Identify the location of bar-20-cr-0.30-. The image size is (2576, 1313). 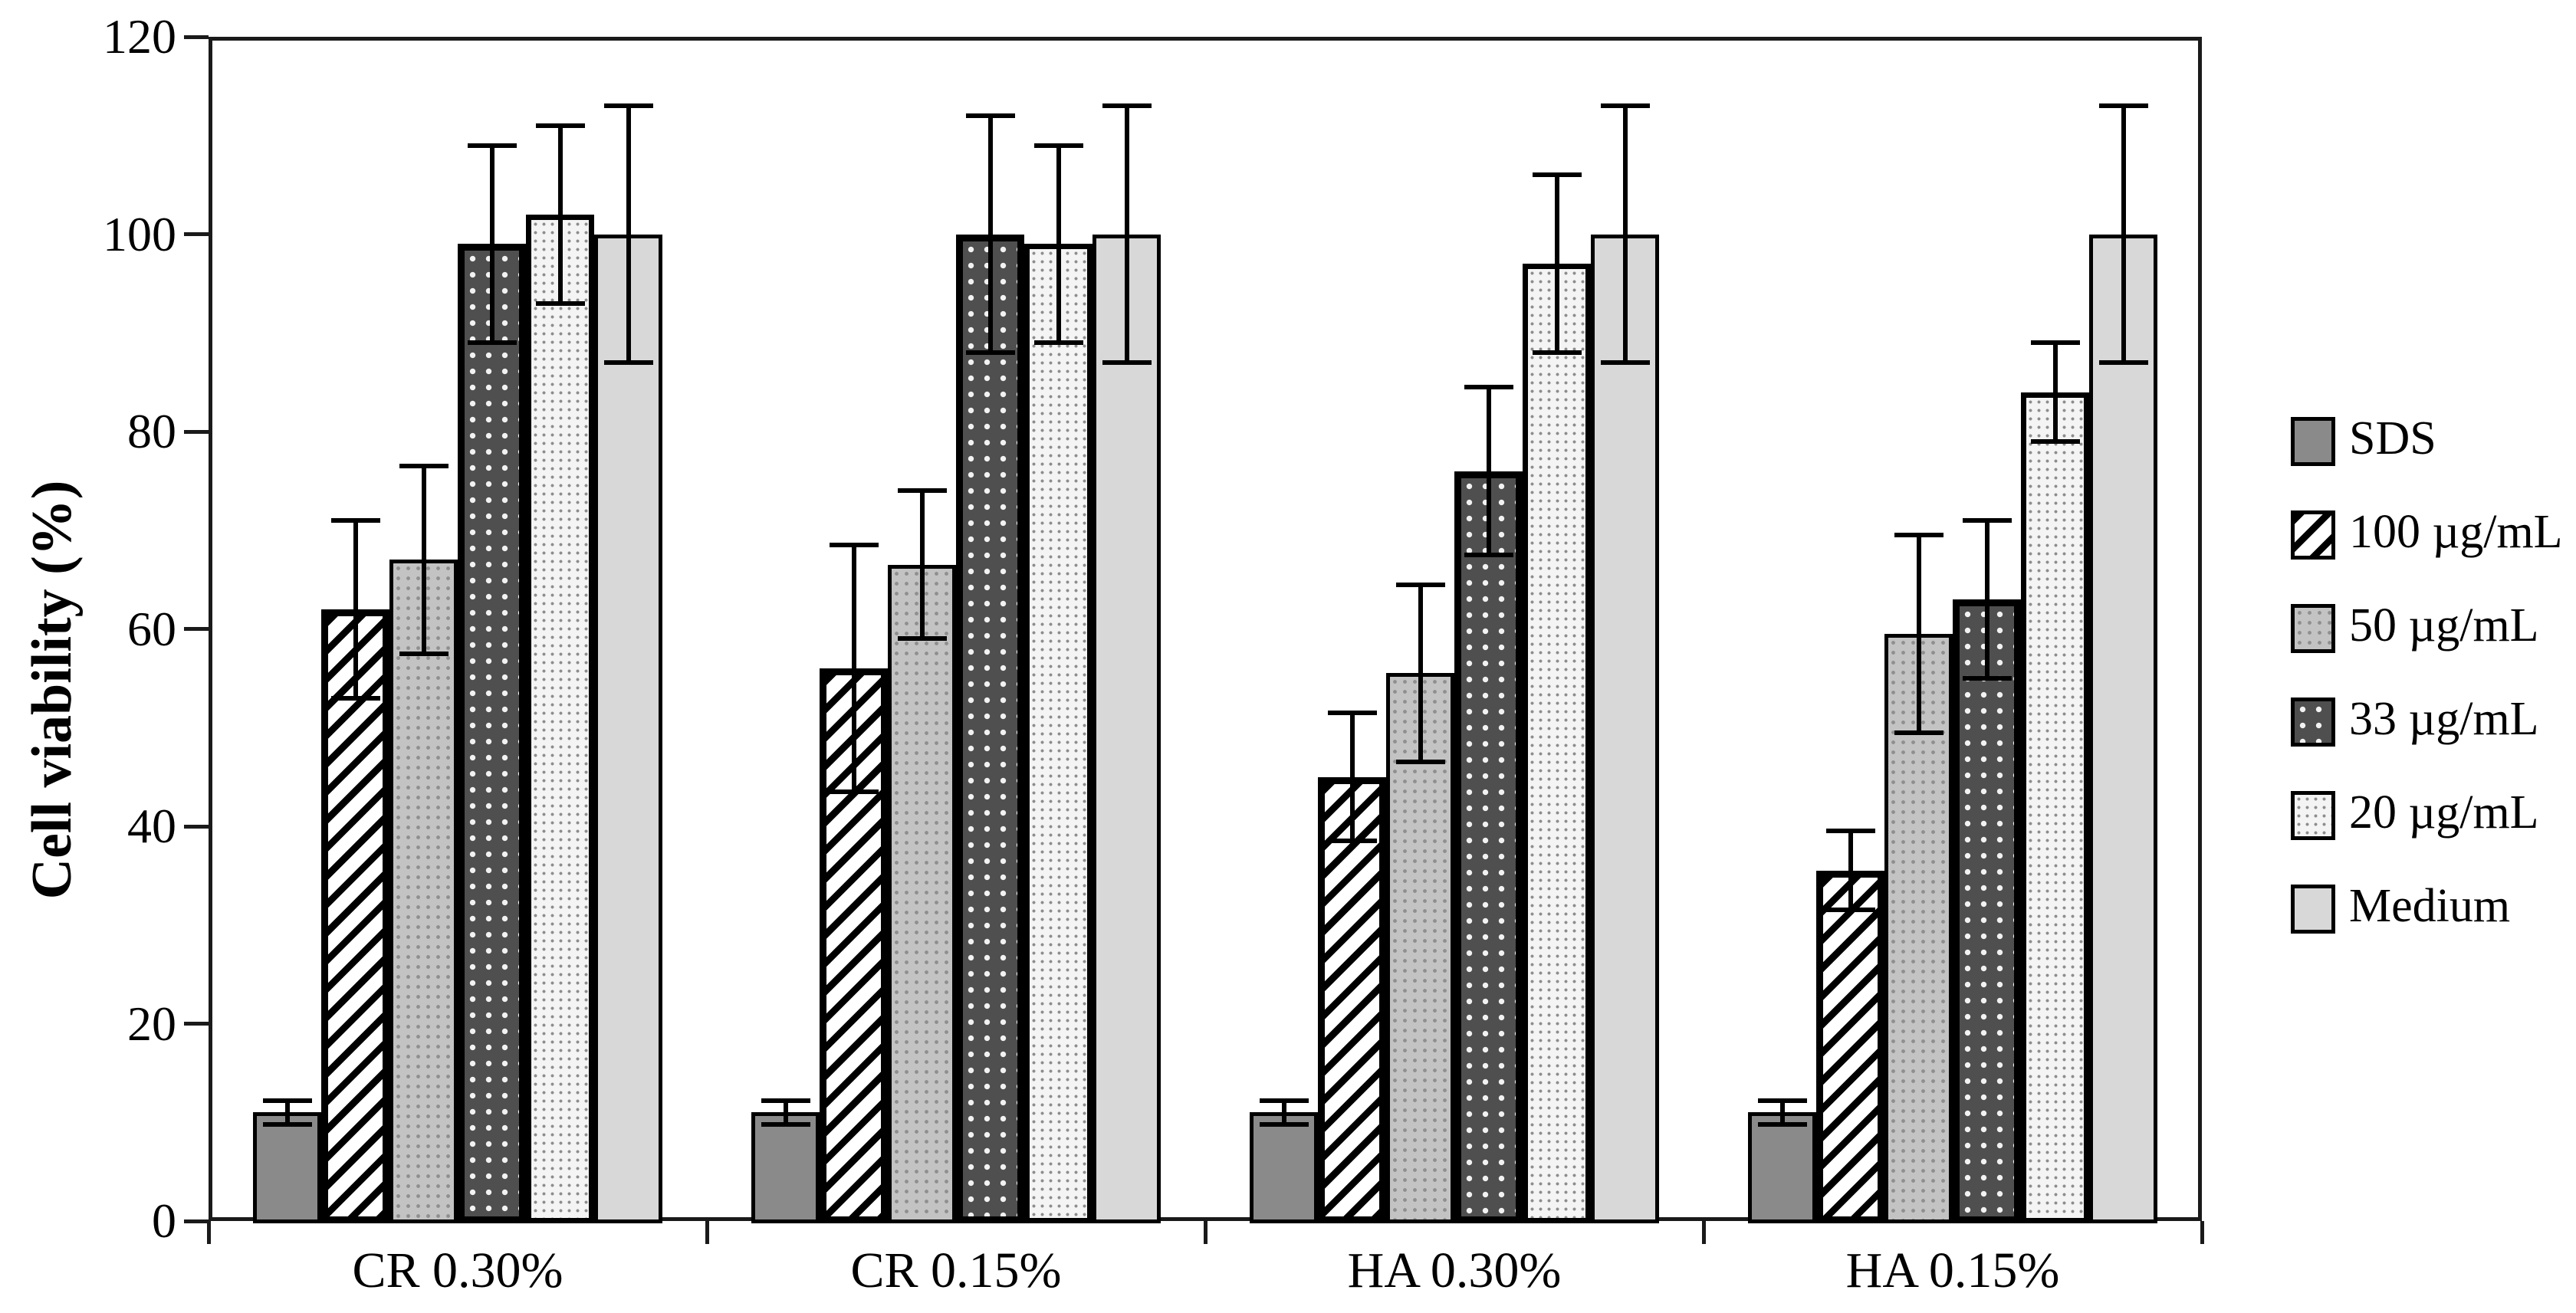
(560, 718).